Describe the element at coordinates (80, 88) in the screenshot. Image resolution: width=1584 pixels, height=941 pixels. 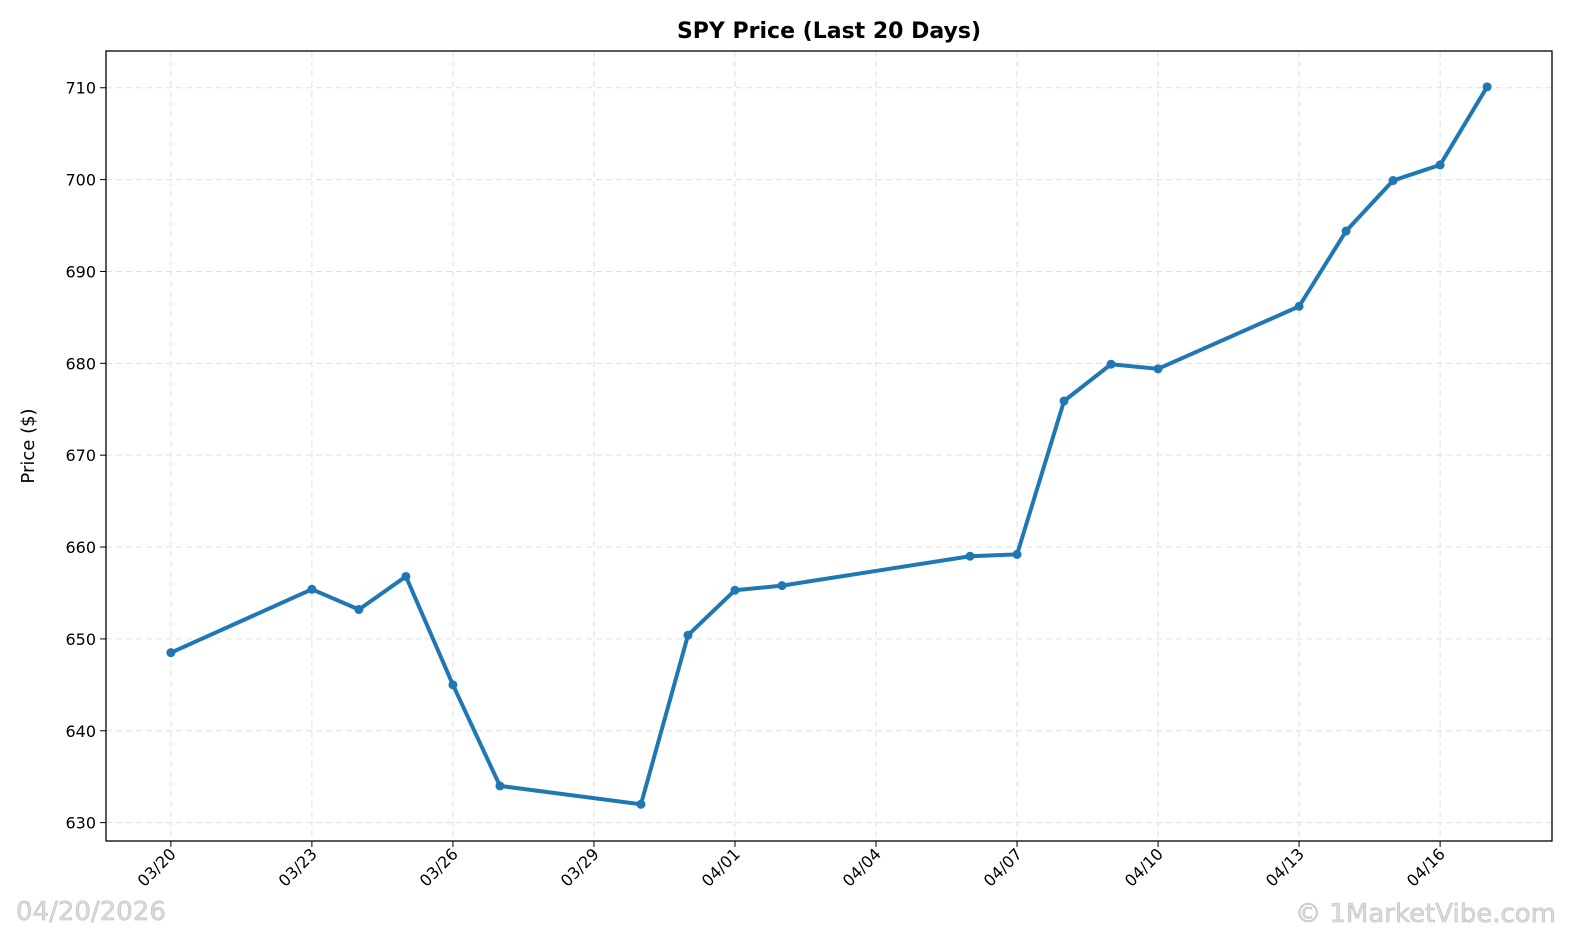
I see `y-tick-label: 710` at that location.